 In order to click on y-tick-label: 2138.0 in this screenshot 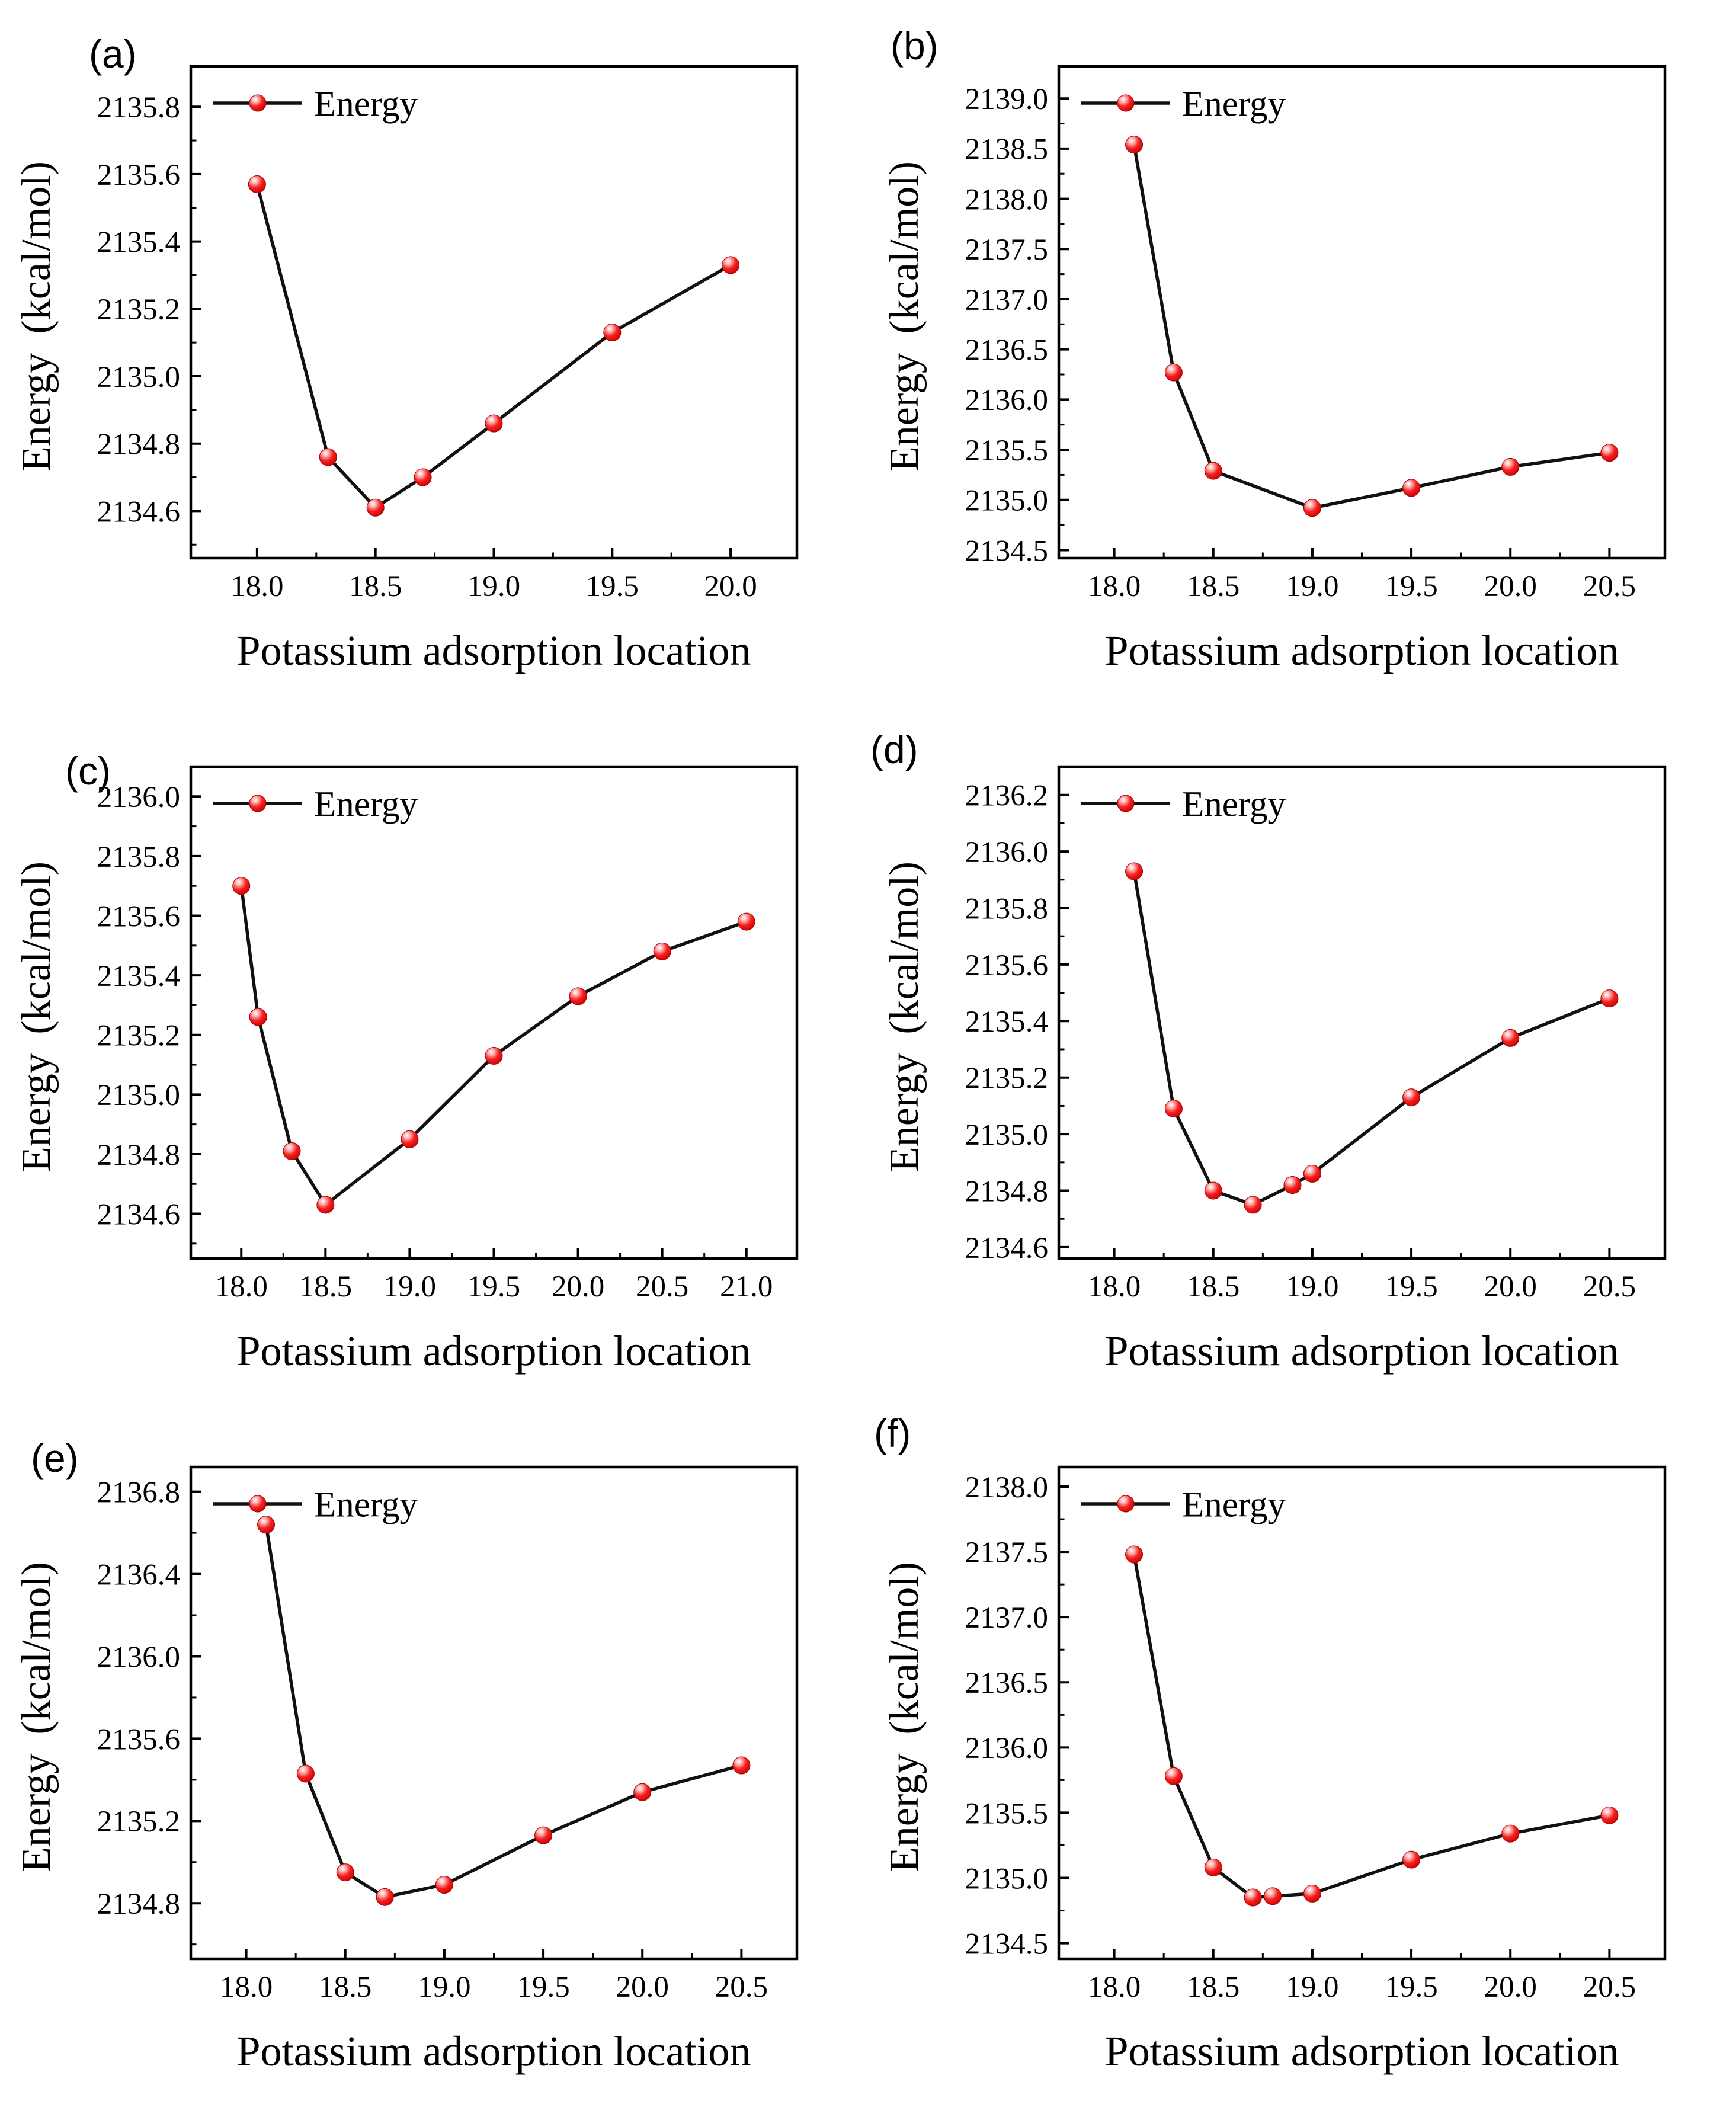, I will do `click(1006, 199)`.